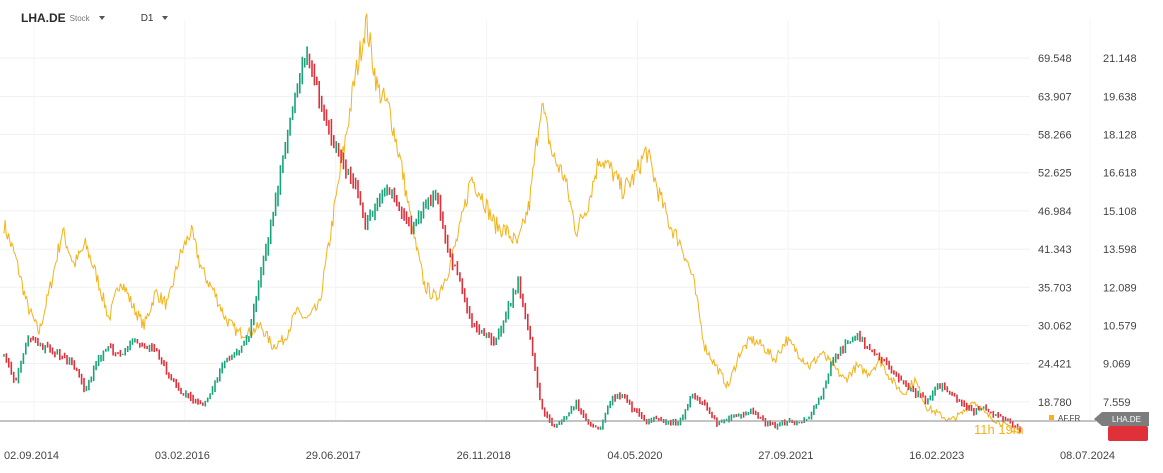 Image resolution: width=1163 pixels, height=473 pixels. I want to click on right-axis-tick-label: 18.128, so click(1120, 136).